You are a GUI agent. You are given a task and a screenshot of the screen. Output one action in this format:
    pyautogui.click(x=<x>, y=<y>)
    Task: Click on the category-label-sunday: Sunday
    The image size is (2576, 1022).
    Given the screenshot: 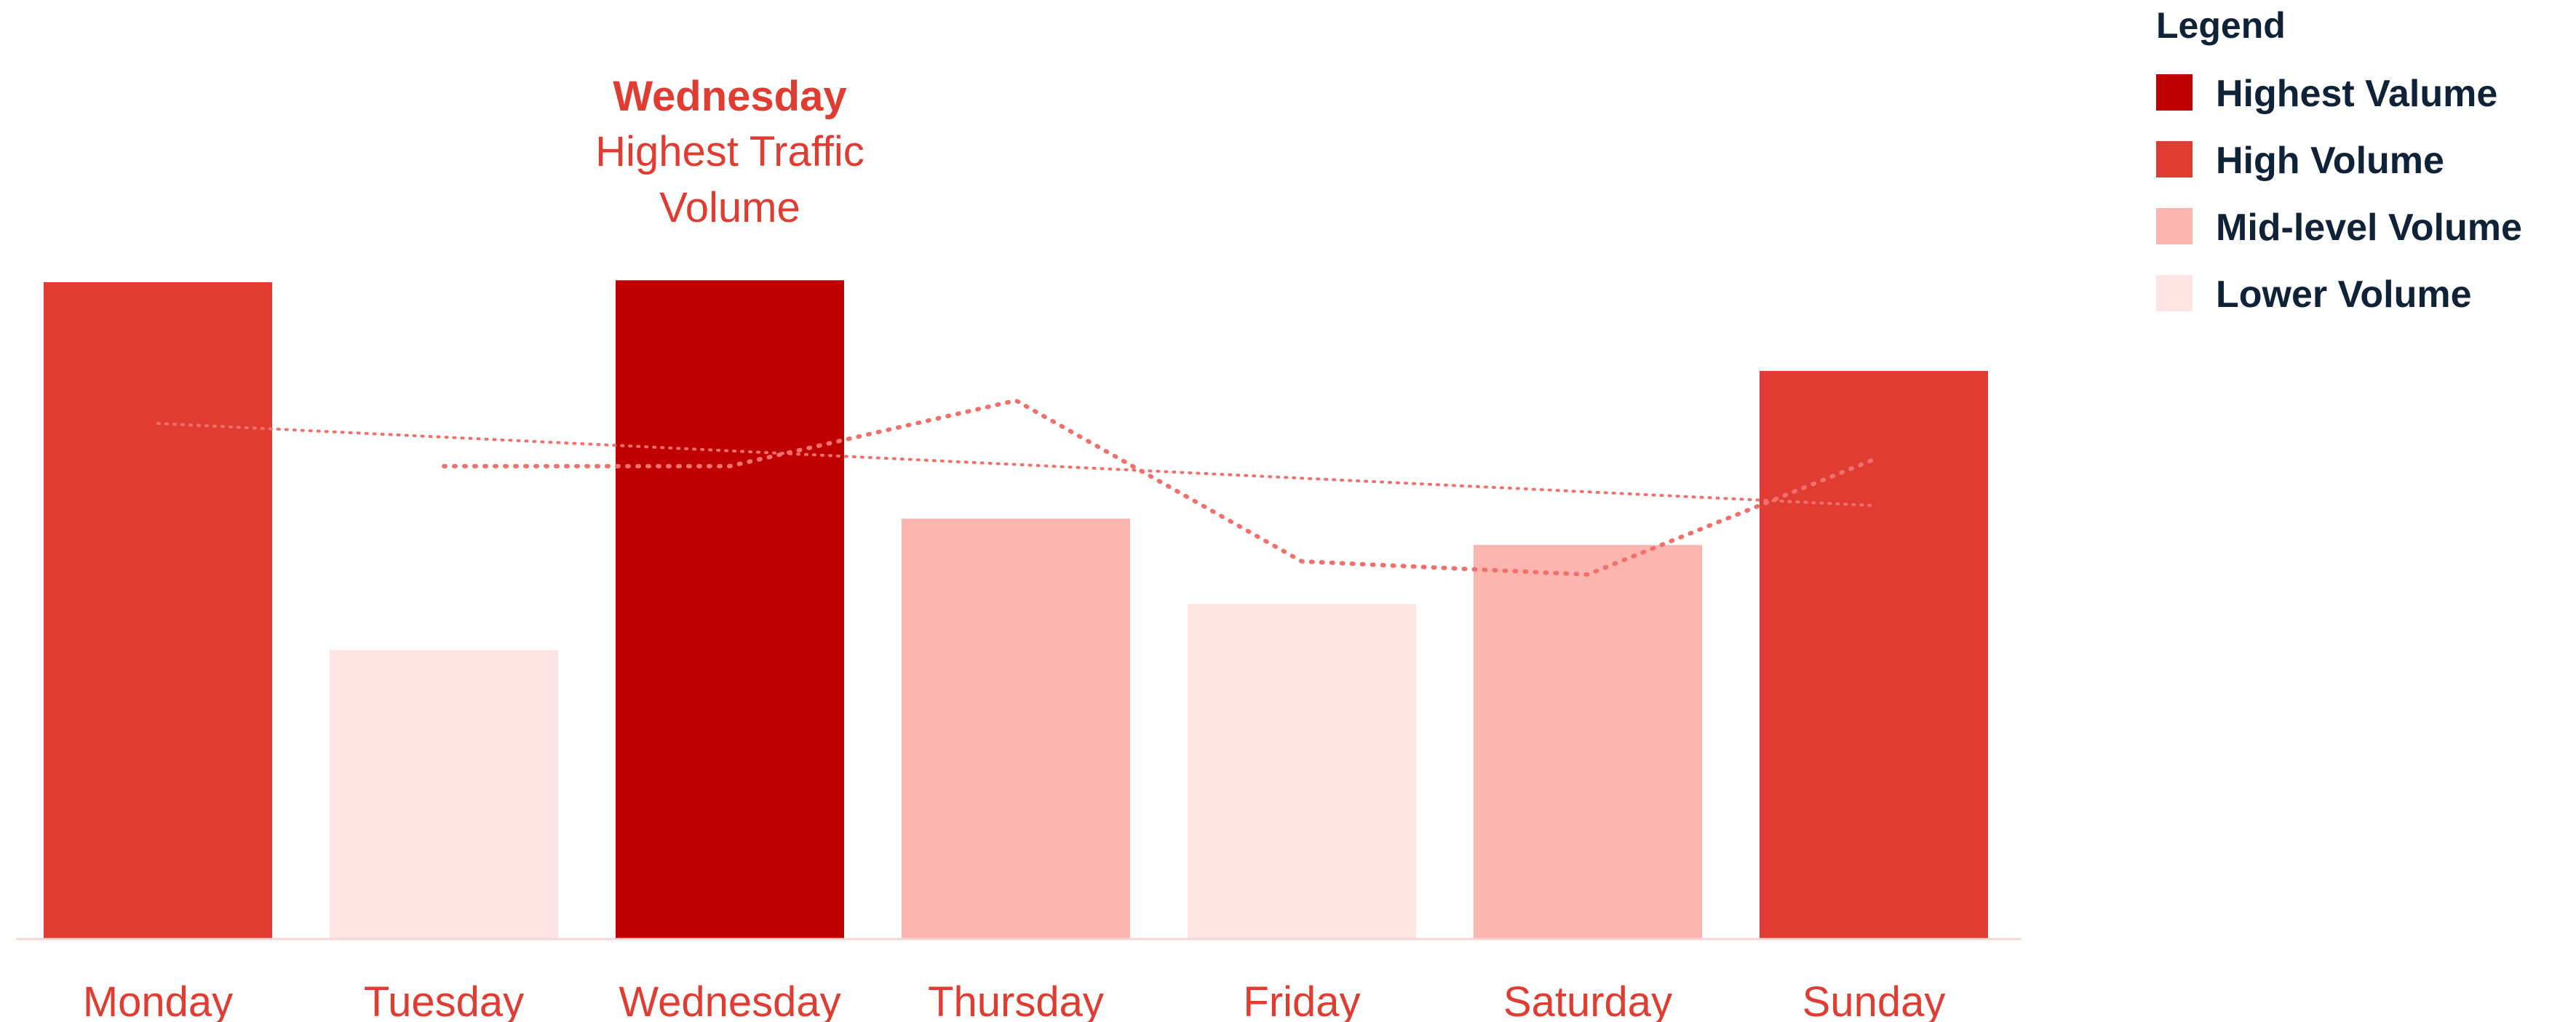 What is the action you would take?
    pyautogui.click(x=1874, y=1000)
    